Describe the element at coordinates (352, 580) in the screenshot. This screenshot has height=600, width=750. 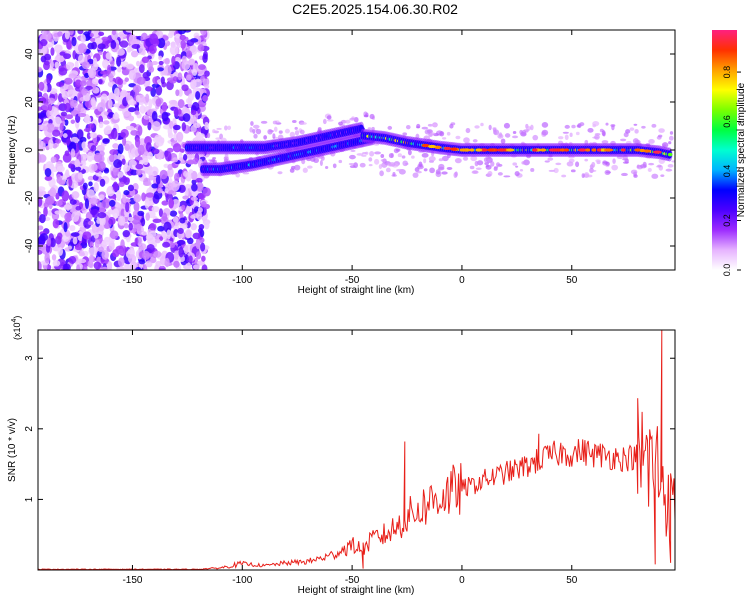
I see `x-tick-label: -50` at that location.